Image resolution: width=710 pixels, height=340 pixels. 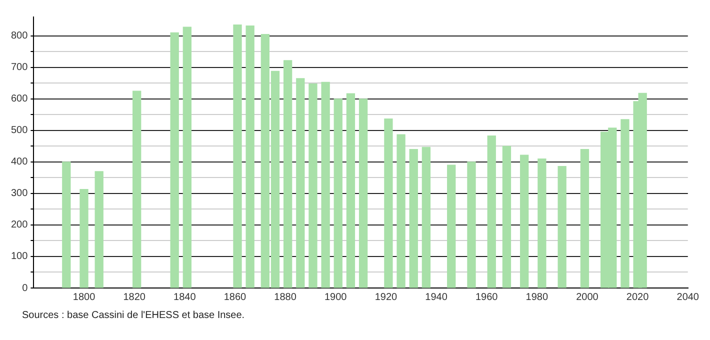 What do you see at coordinates (587, 297) in the screenshot?
I see `x-tick-label: 2000` at bounding box center [587, 297].